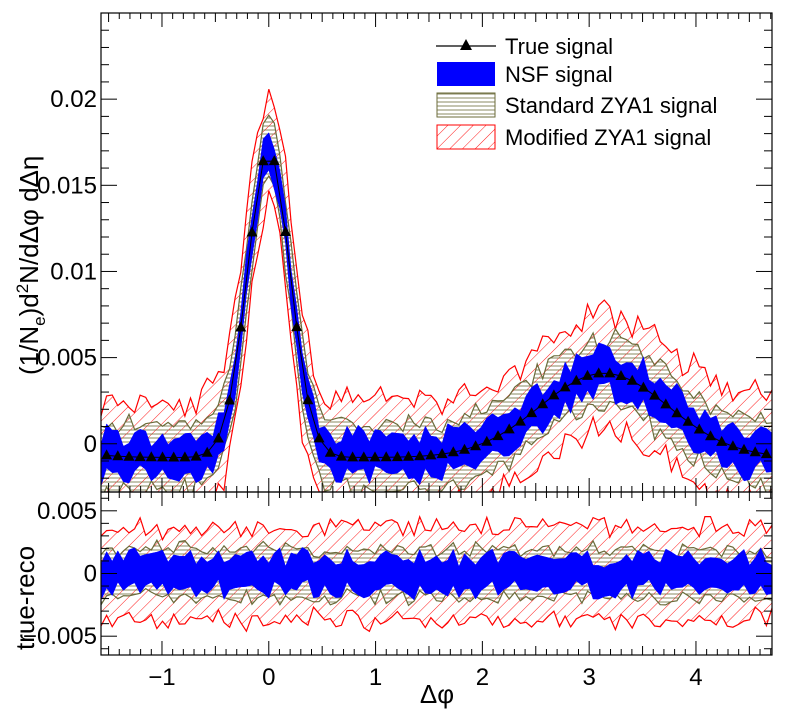  I want to click on y-axis-title: (1/Ne)d2N/dΔφ dΔη, so click(31, 265).